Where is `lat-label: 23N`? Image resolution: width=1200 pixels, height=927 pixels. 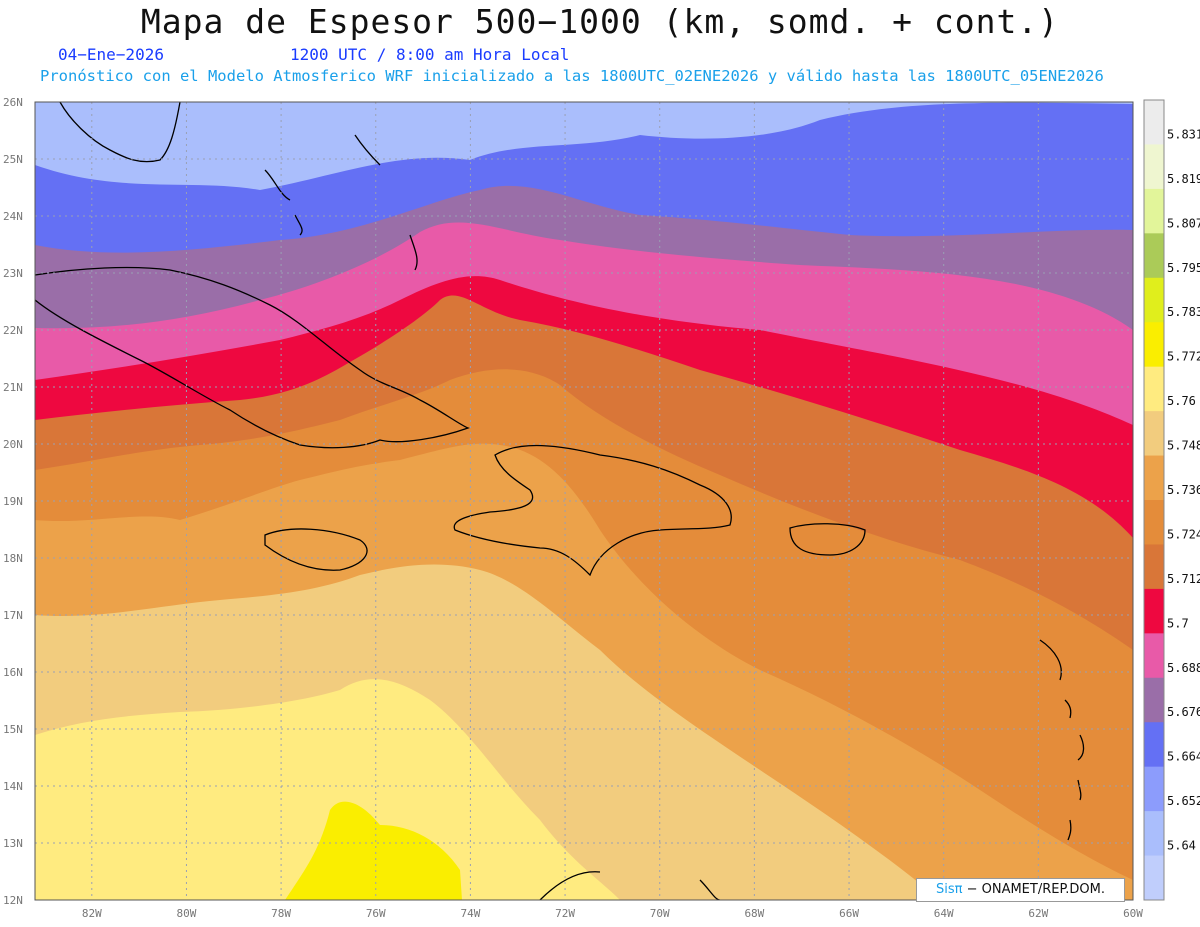 lat-label: 23N is located at coordinates (13, 273).